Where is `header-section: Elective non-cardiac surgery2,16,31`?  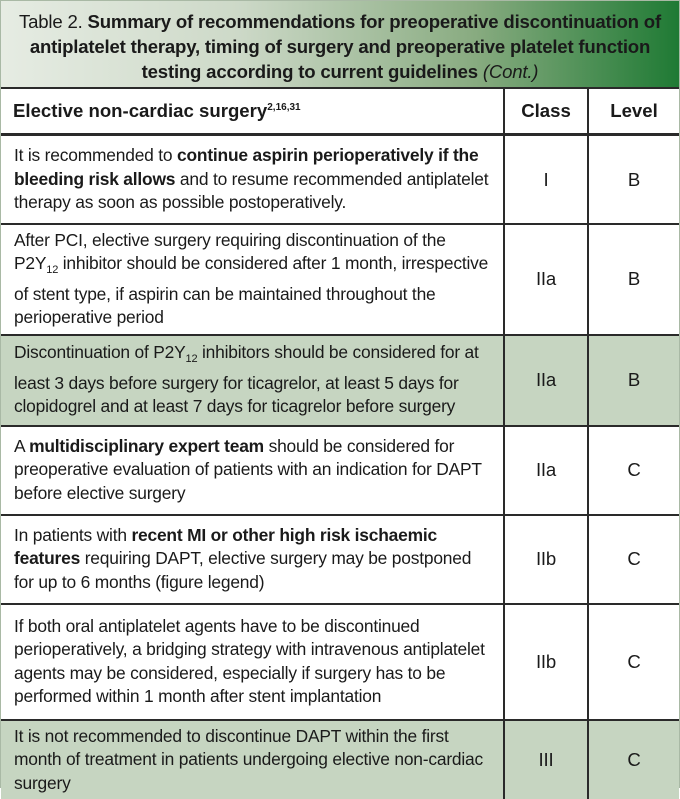 header-section: Elective non-cardiac surgery2,16,31 is located at coordinates (252, 111).